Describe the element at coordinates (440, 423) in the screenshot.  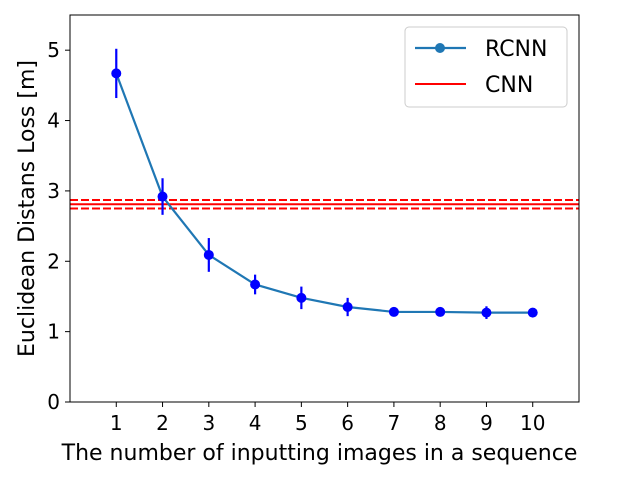
I see `x-tick-label: 8` at that location.